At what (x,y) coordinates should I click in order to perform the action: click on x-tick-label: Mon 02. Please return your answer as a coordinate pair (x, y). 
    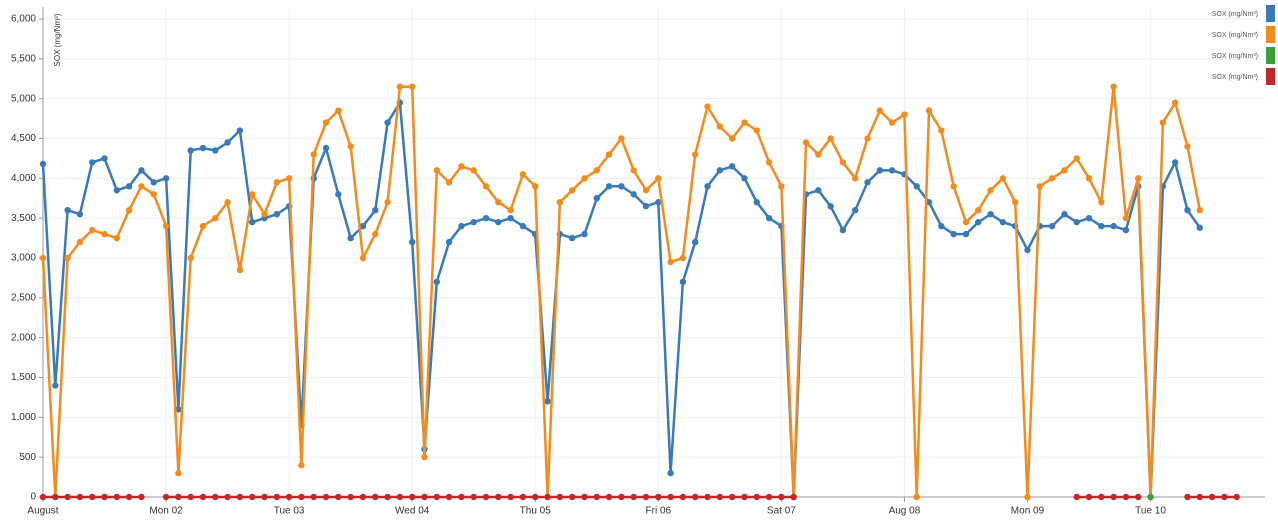
    Looking at the image, I should click on (166, 511).